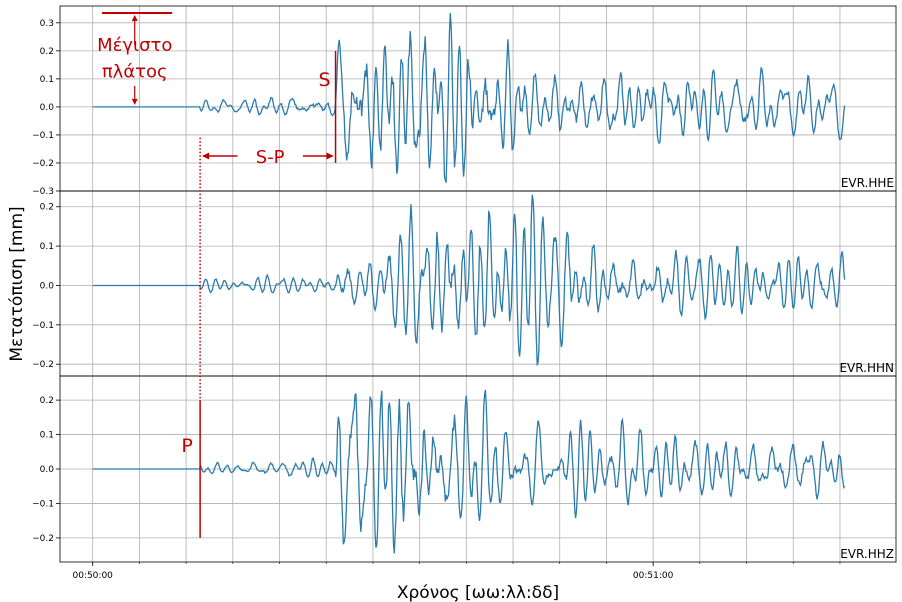  Describe the element at coordinates (134, 45) in the screenshot. I see `max-amplitude-label-line1: Μέγιστο` at that location.